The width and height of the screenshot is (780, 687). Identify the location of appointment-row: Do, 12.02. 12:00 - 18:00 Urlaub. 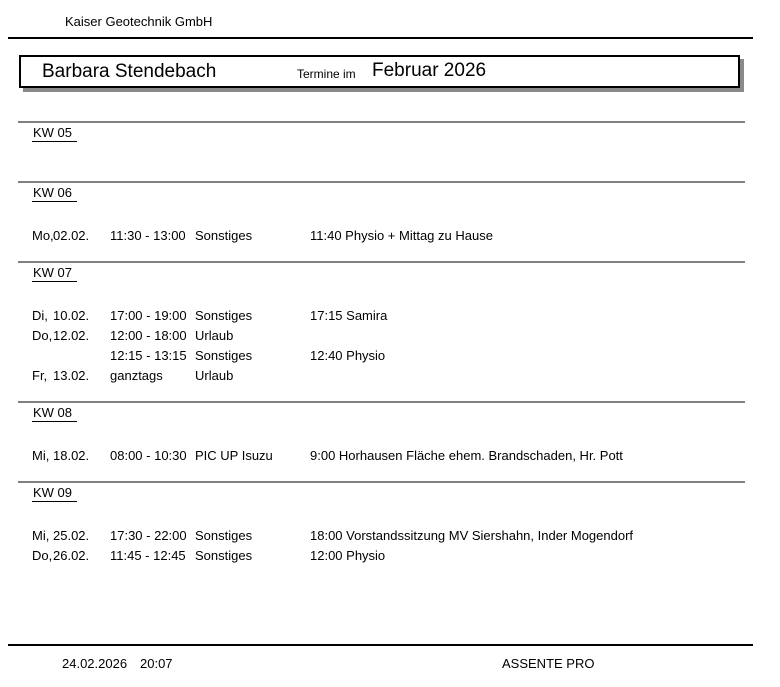
(381, 335).